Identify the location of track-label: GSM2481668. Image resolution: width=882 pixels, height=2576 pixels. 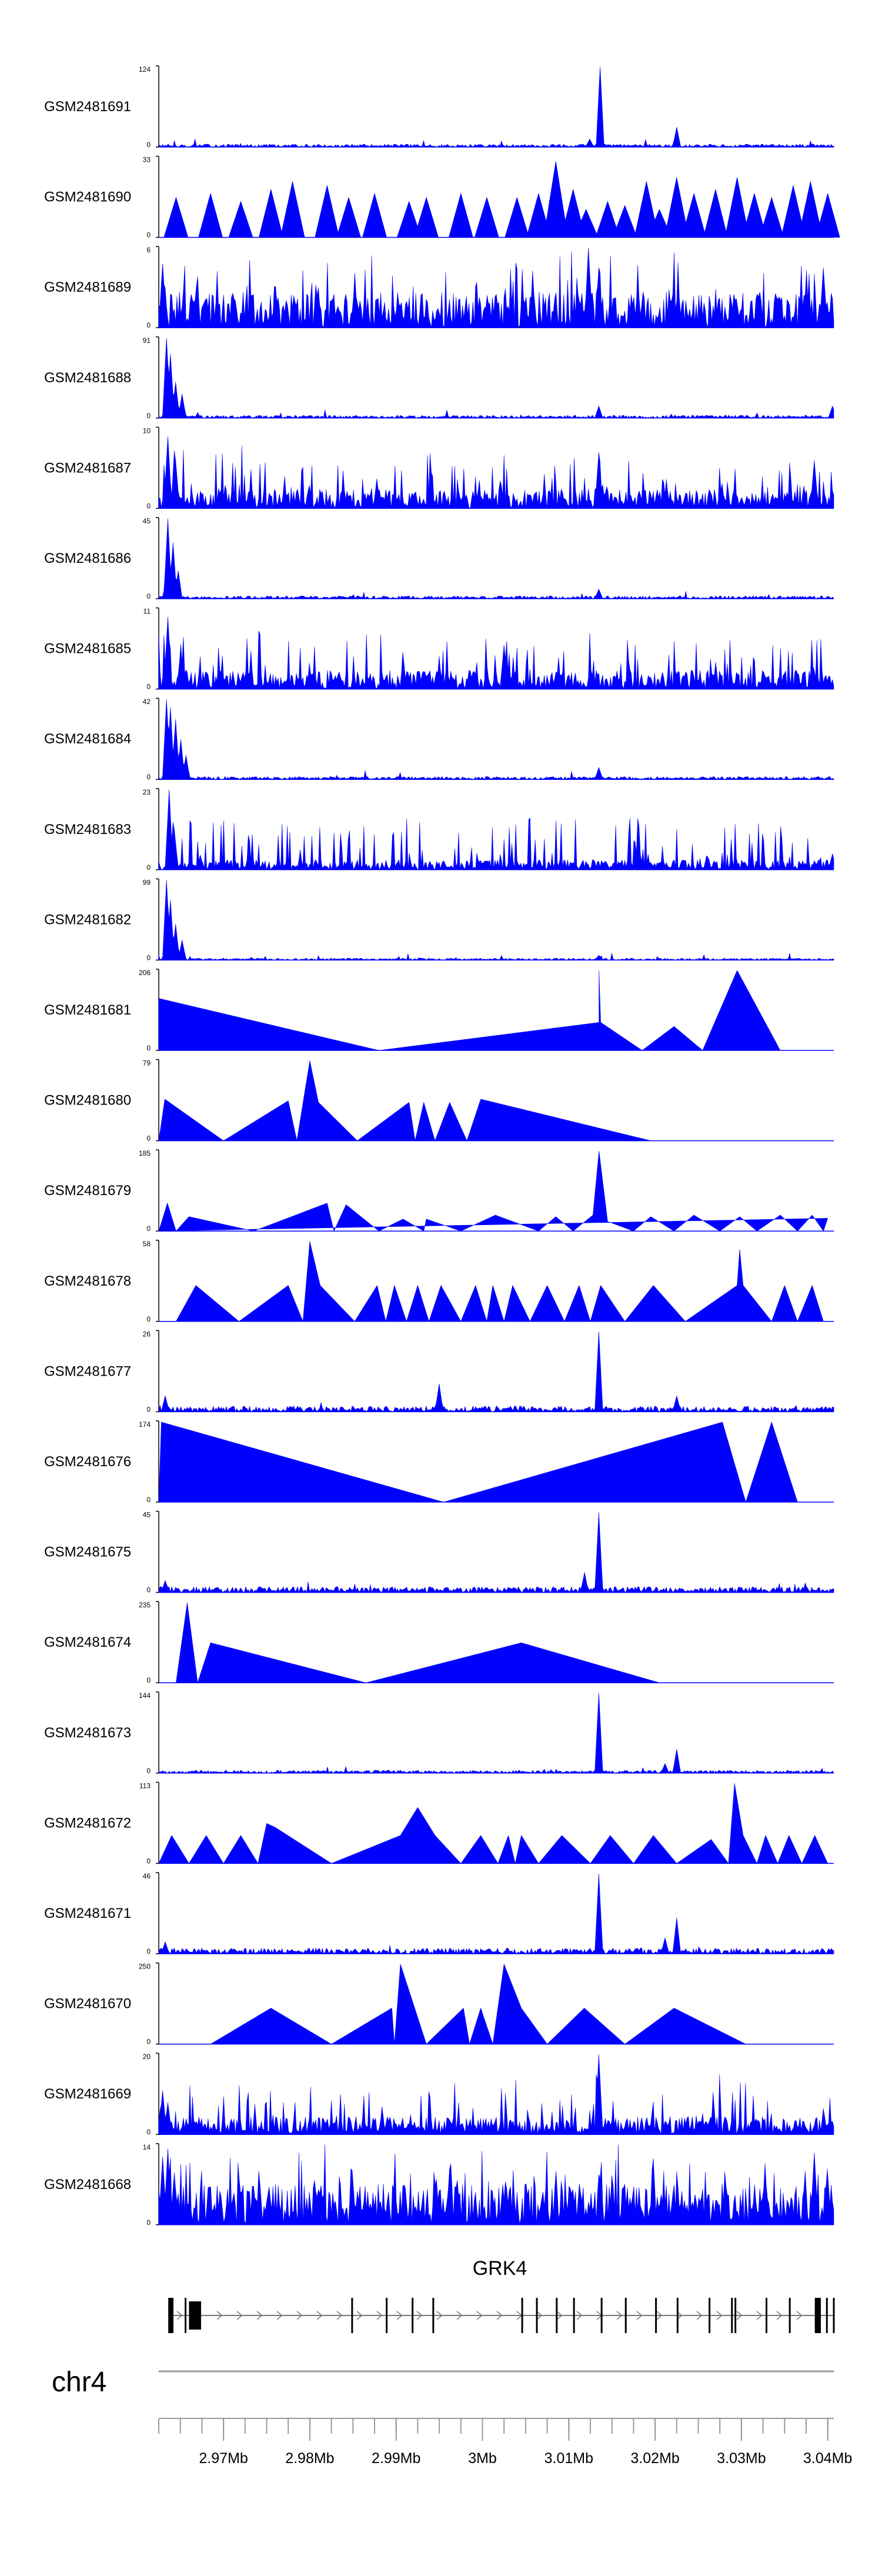
(87, 2185).